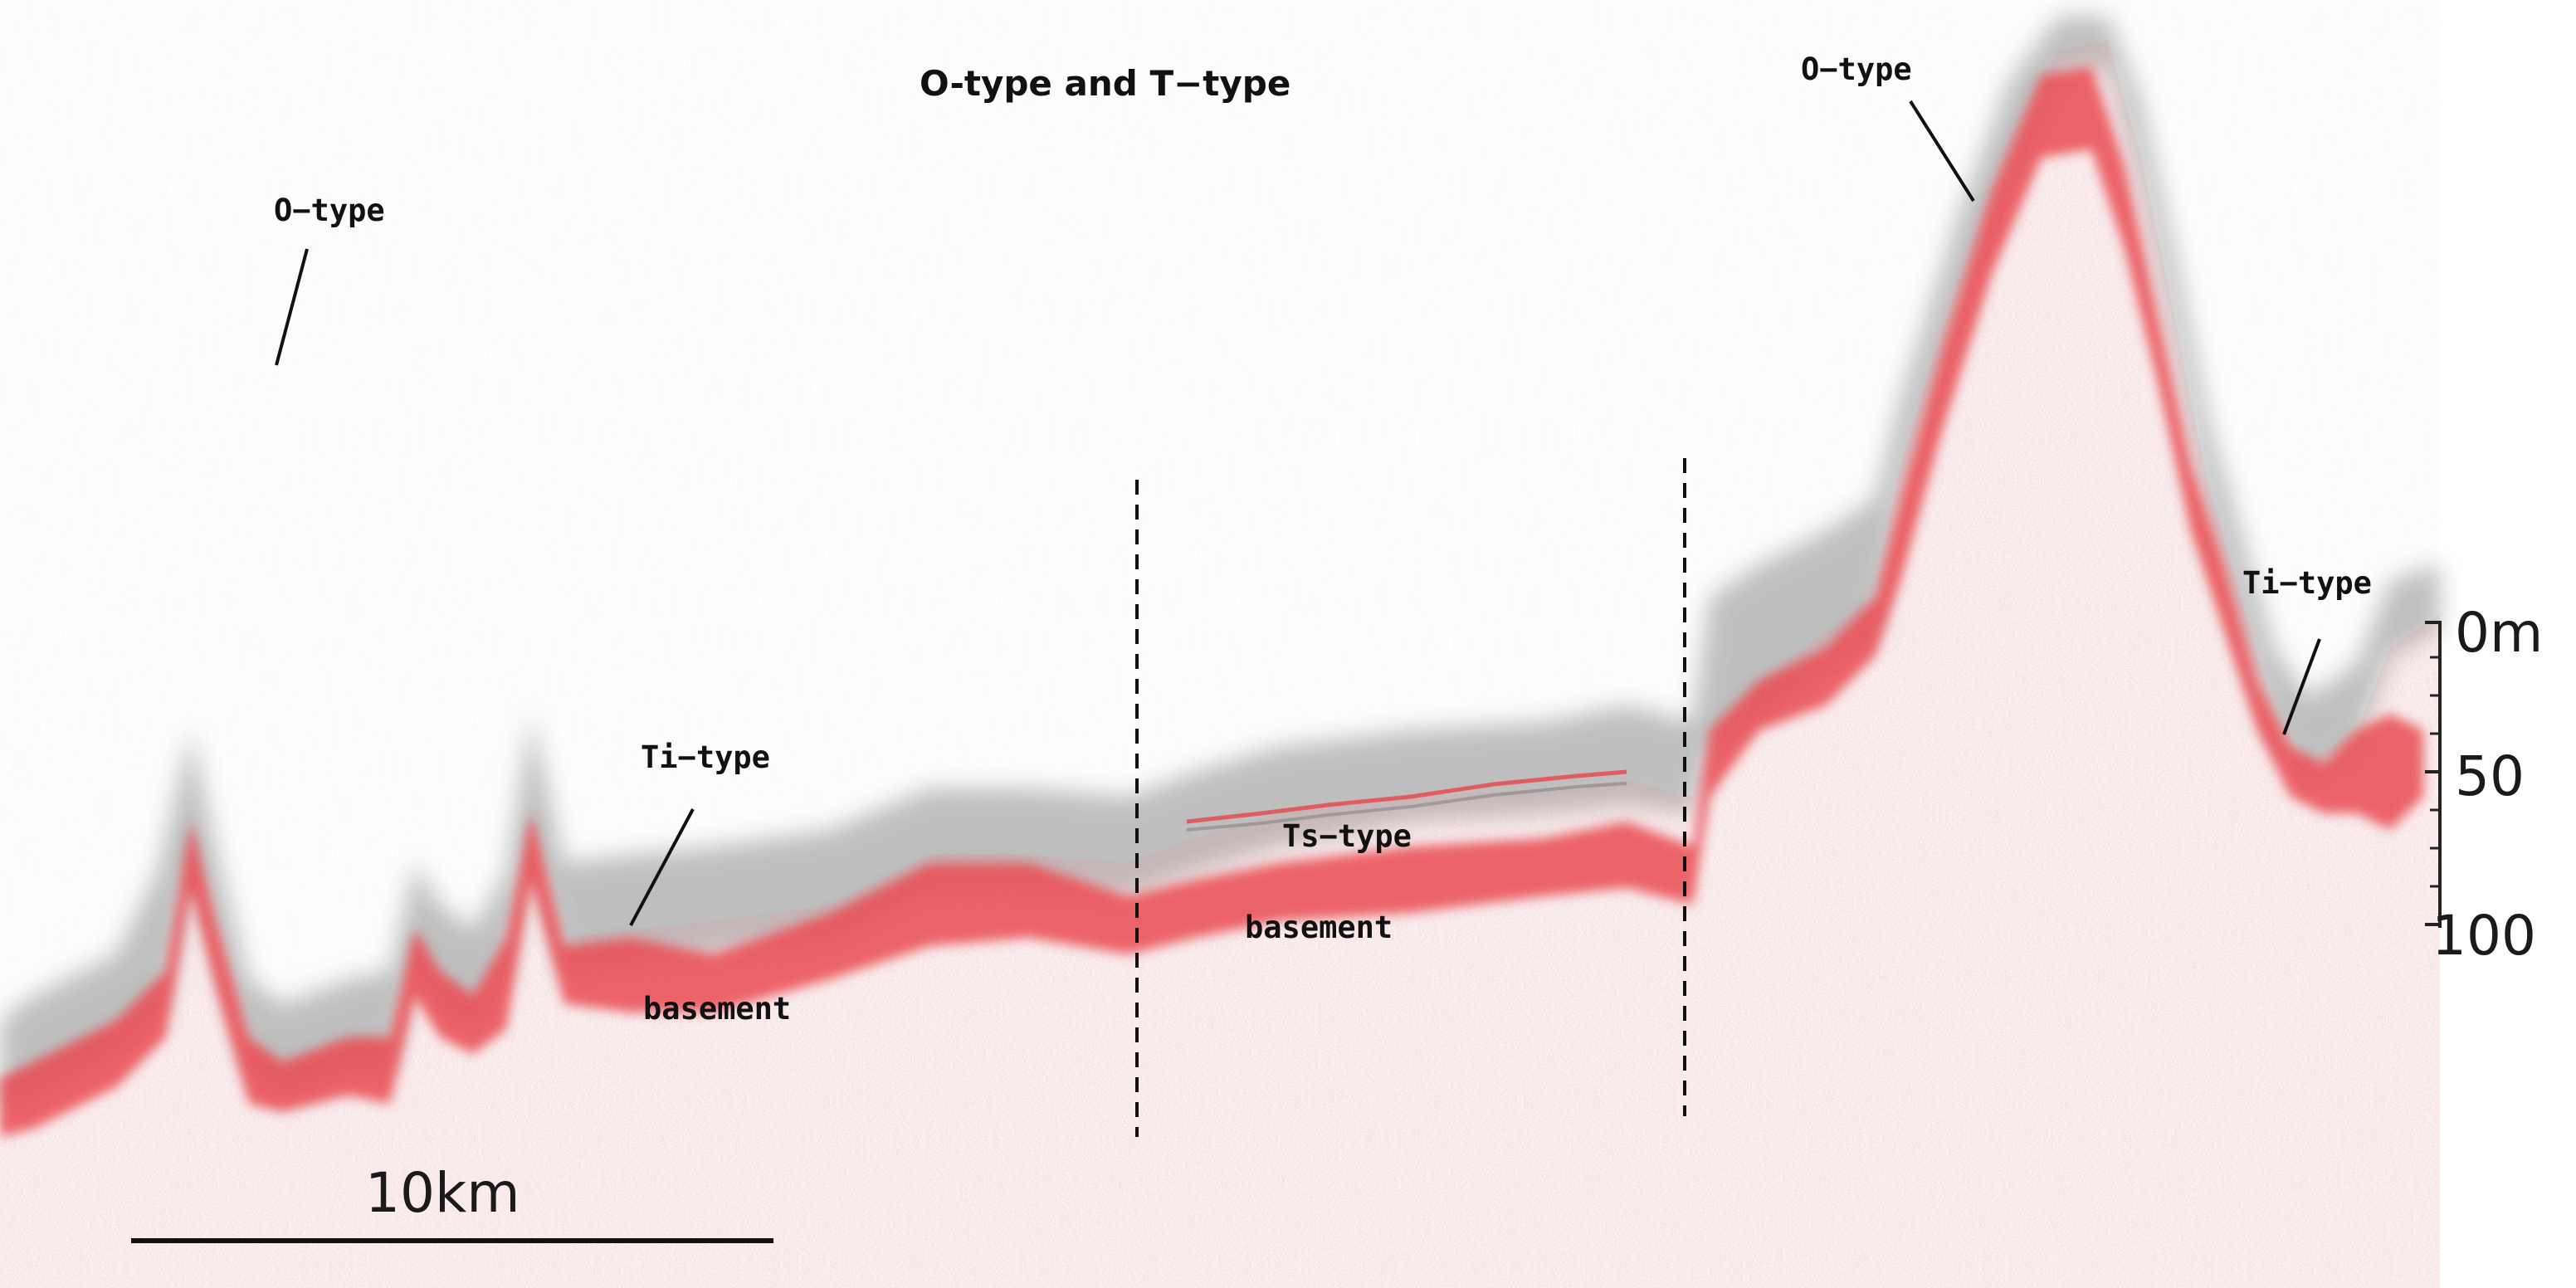 This screenshot has width=2576, height=1288. Describe the element at coordinates (1319, 928) in the screenshot. I see `label-basement-center: basement` at that location.